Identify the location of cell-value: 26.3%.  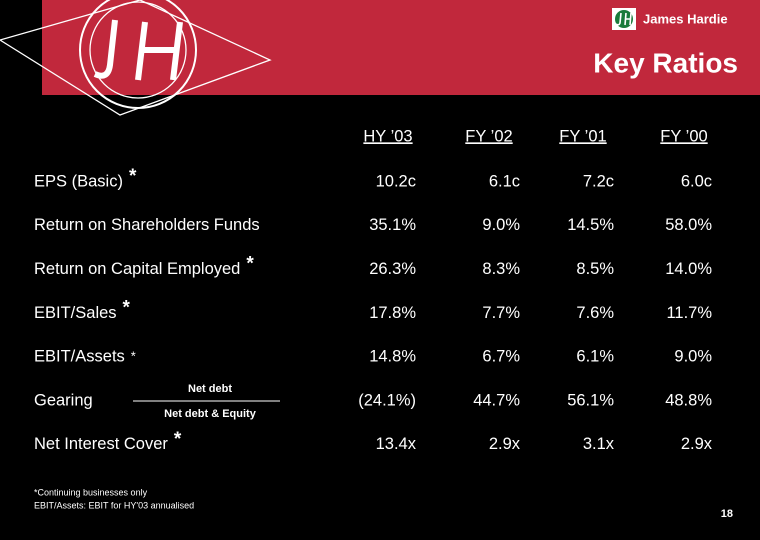
(392, 269).